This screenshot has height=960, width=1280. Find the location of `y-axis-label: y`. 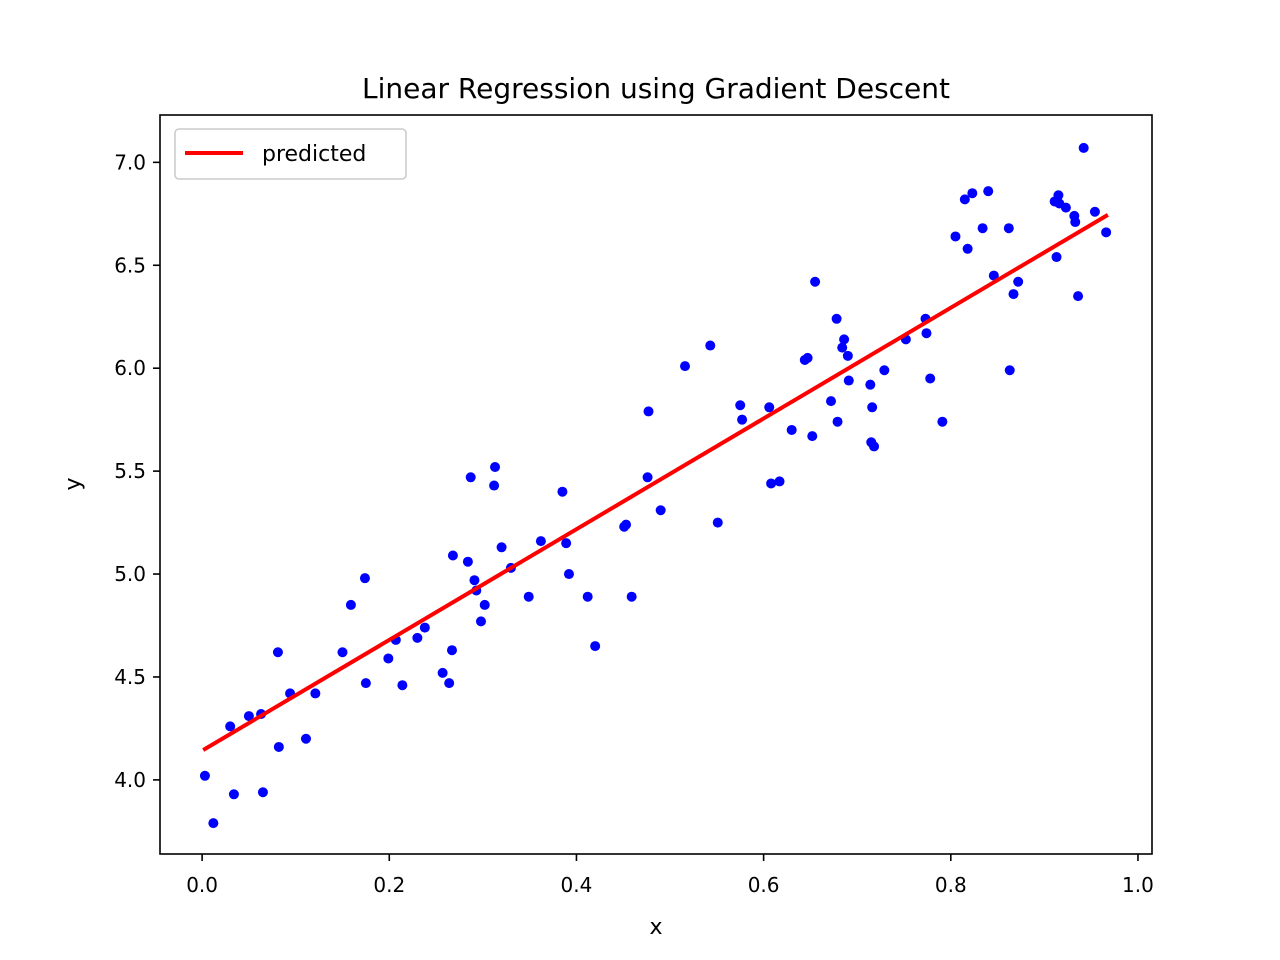

y-axis-label: y is located at coordinates (73, 483).